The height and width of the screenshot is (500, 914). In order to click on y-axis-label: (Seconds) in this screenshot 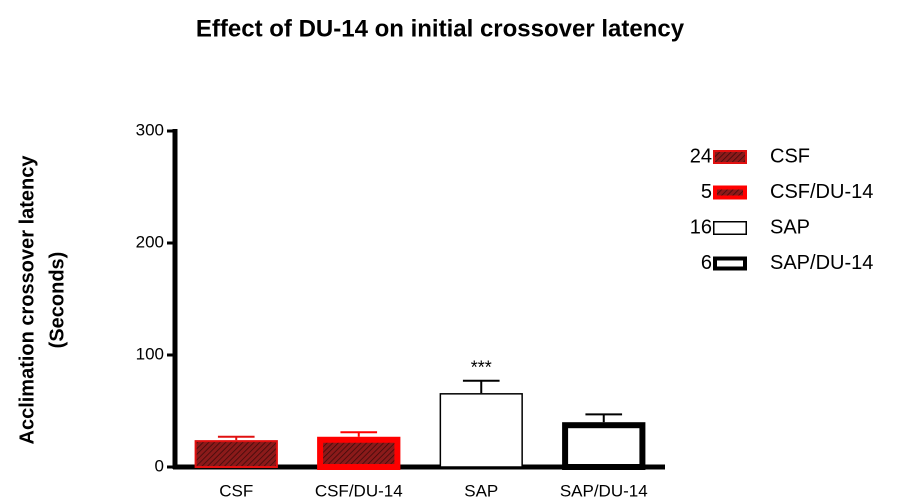, I will do `click(57, 300)`.